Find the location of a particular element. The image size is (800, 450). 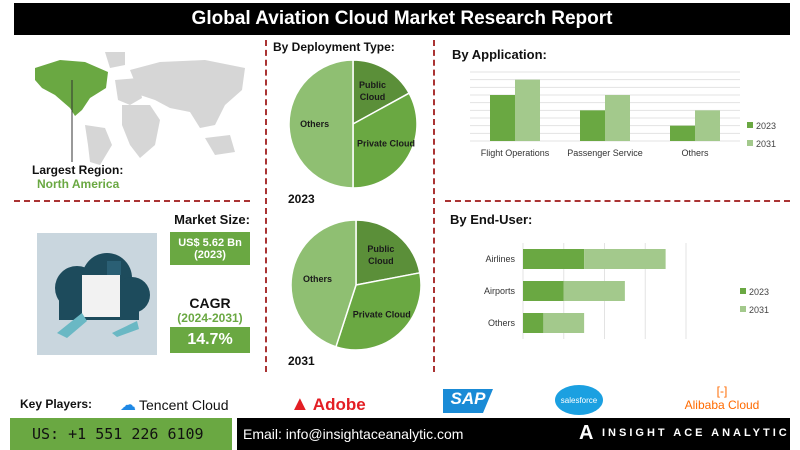

market-size-year: (2023) is located at coordinates (210, 254).